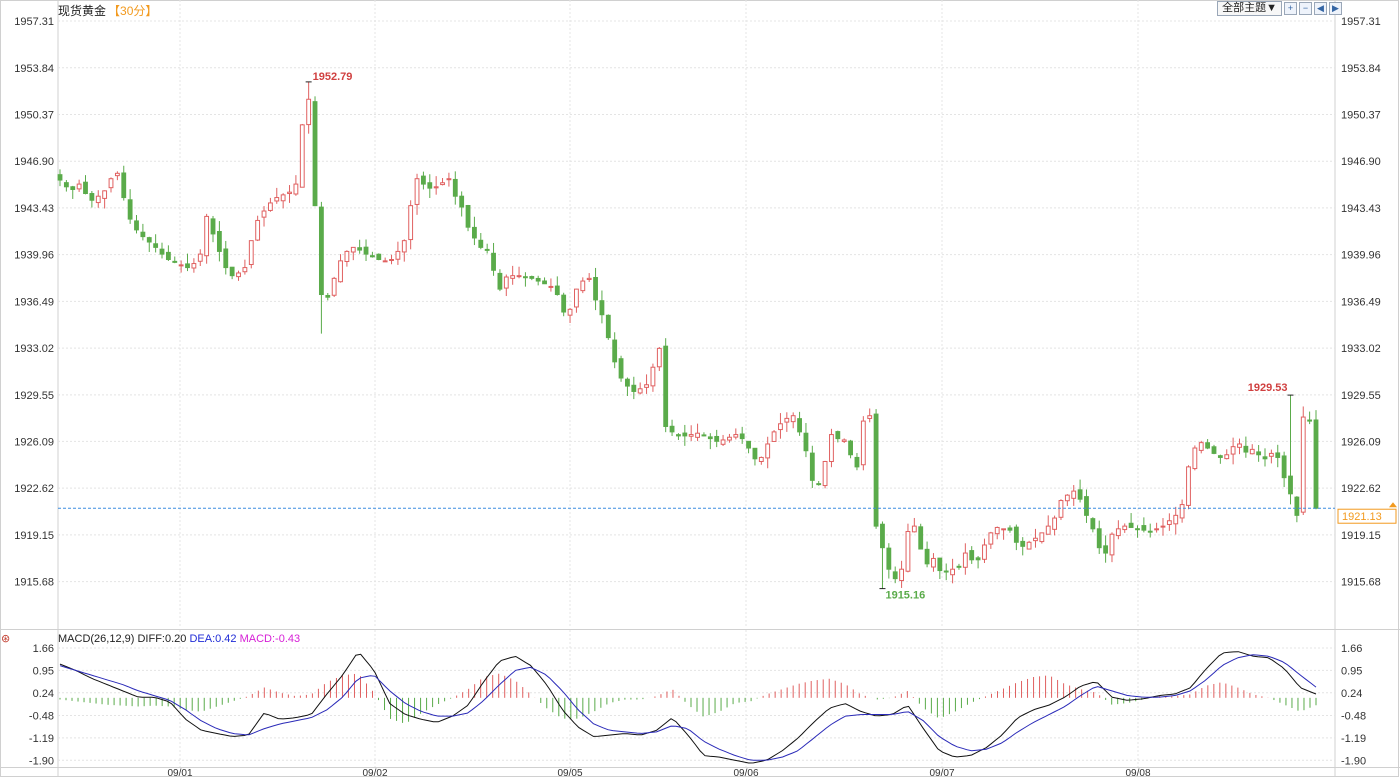  I want to click on x-tick-label: 09/06, so click(745, 772).